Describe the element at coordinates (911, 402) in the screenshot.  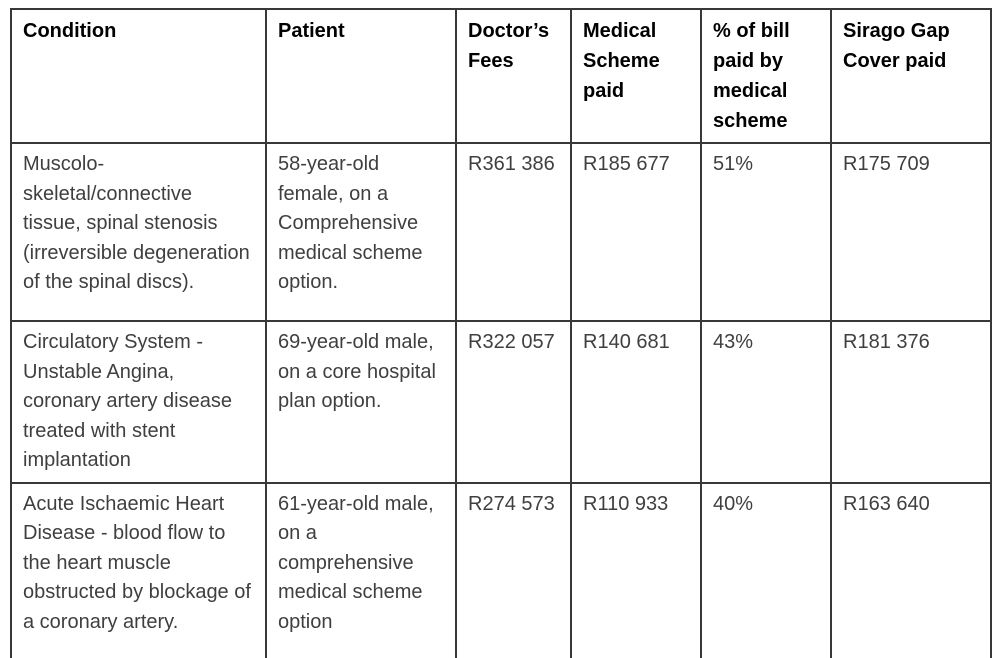
I see `cell-gap-cover-paid: R181 376` at that location.